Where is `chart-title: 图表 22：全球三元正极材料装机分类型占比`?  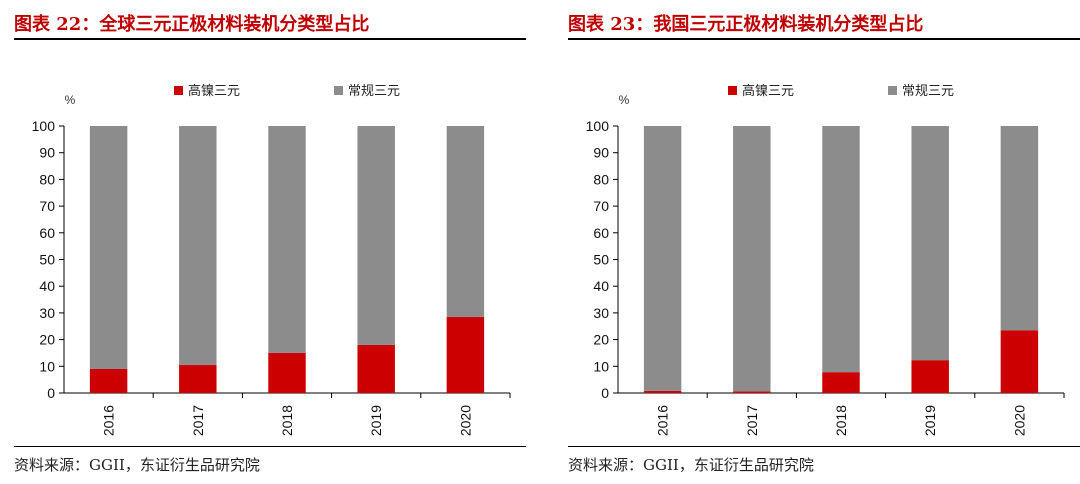
chart-title: 图表 22：全球三元正极材料装机分类型占比 is located at coordinates (192, 24).